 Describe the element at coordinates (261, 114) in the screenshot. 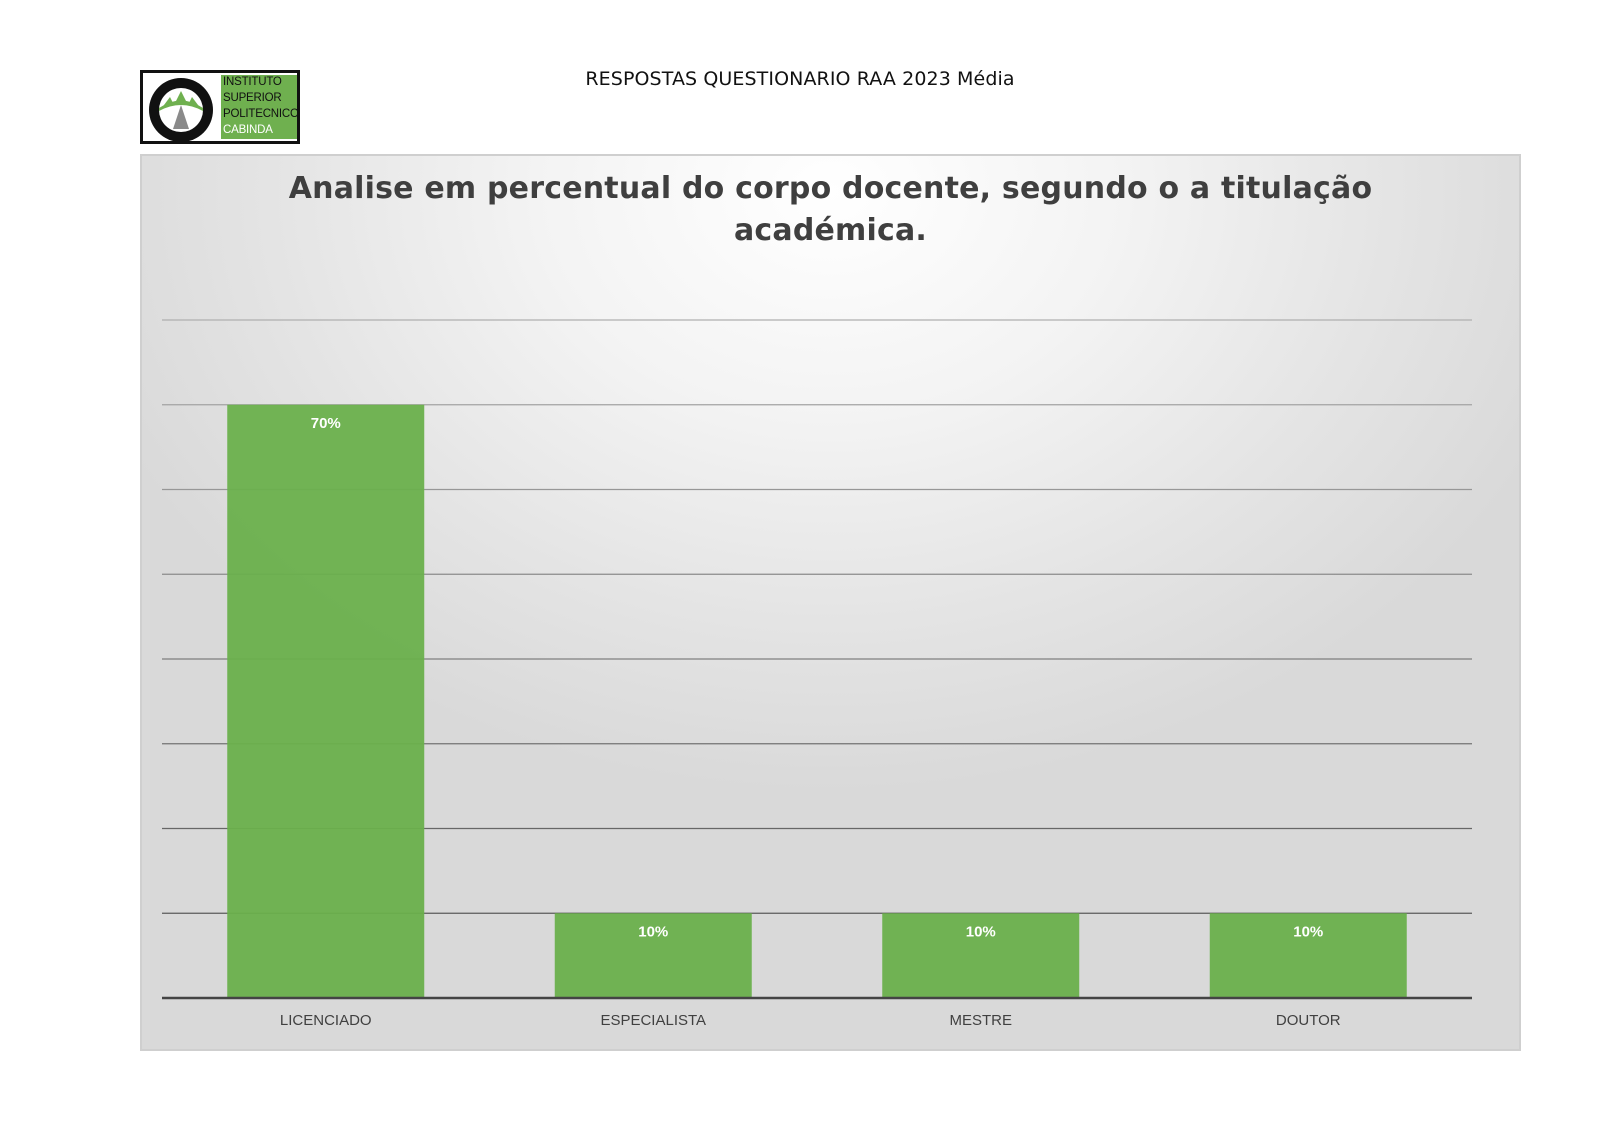

I see `logo-text-line: POLITECNICO` at that location.